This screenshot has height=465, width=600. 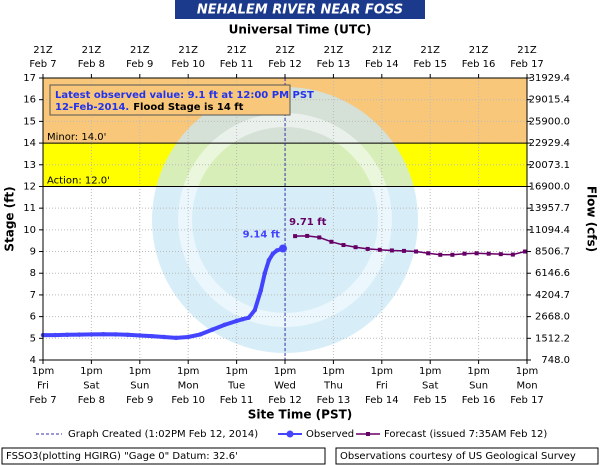 What do you see at coordinates (139, 64) in the screenshot?
I see `x2-tick-label: Feb 9` at bounding box center [139, 64].